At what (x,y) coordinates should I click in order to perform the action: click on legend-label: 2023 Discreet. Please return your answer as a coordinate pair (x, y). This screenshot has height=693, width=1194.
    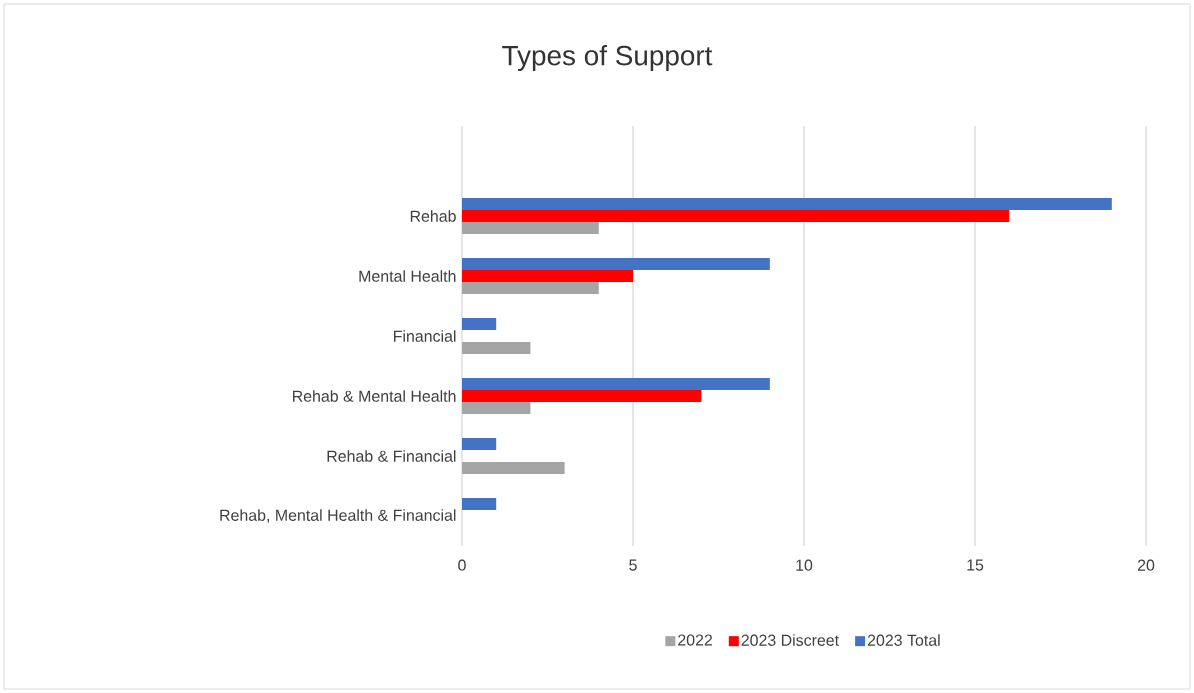
    Looking at the image, I should click on (790, 640).